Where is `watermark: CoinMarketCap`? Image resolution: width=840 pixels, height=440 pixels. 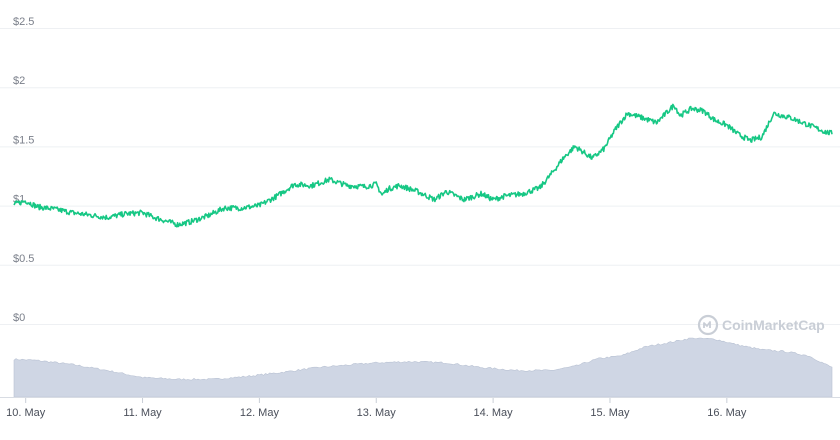 watermark: CoinMarketCap is located at coordinates (761, 325).